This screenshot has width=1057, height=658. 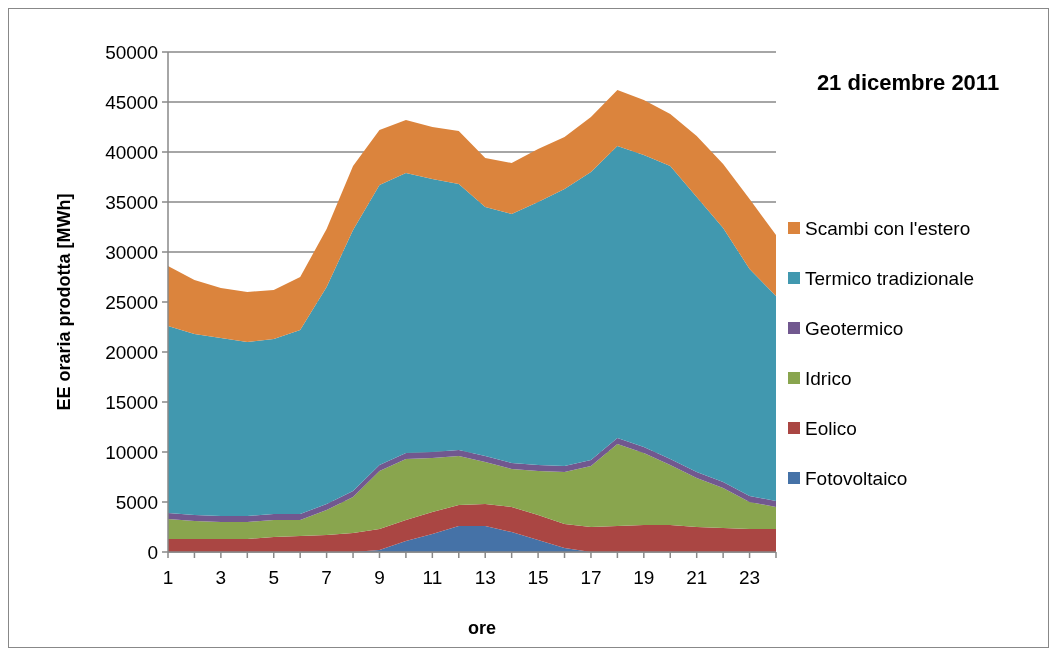 I want to click on y-tick-label: 15000, so click(x=131, y=402).